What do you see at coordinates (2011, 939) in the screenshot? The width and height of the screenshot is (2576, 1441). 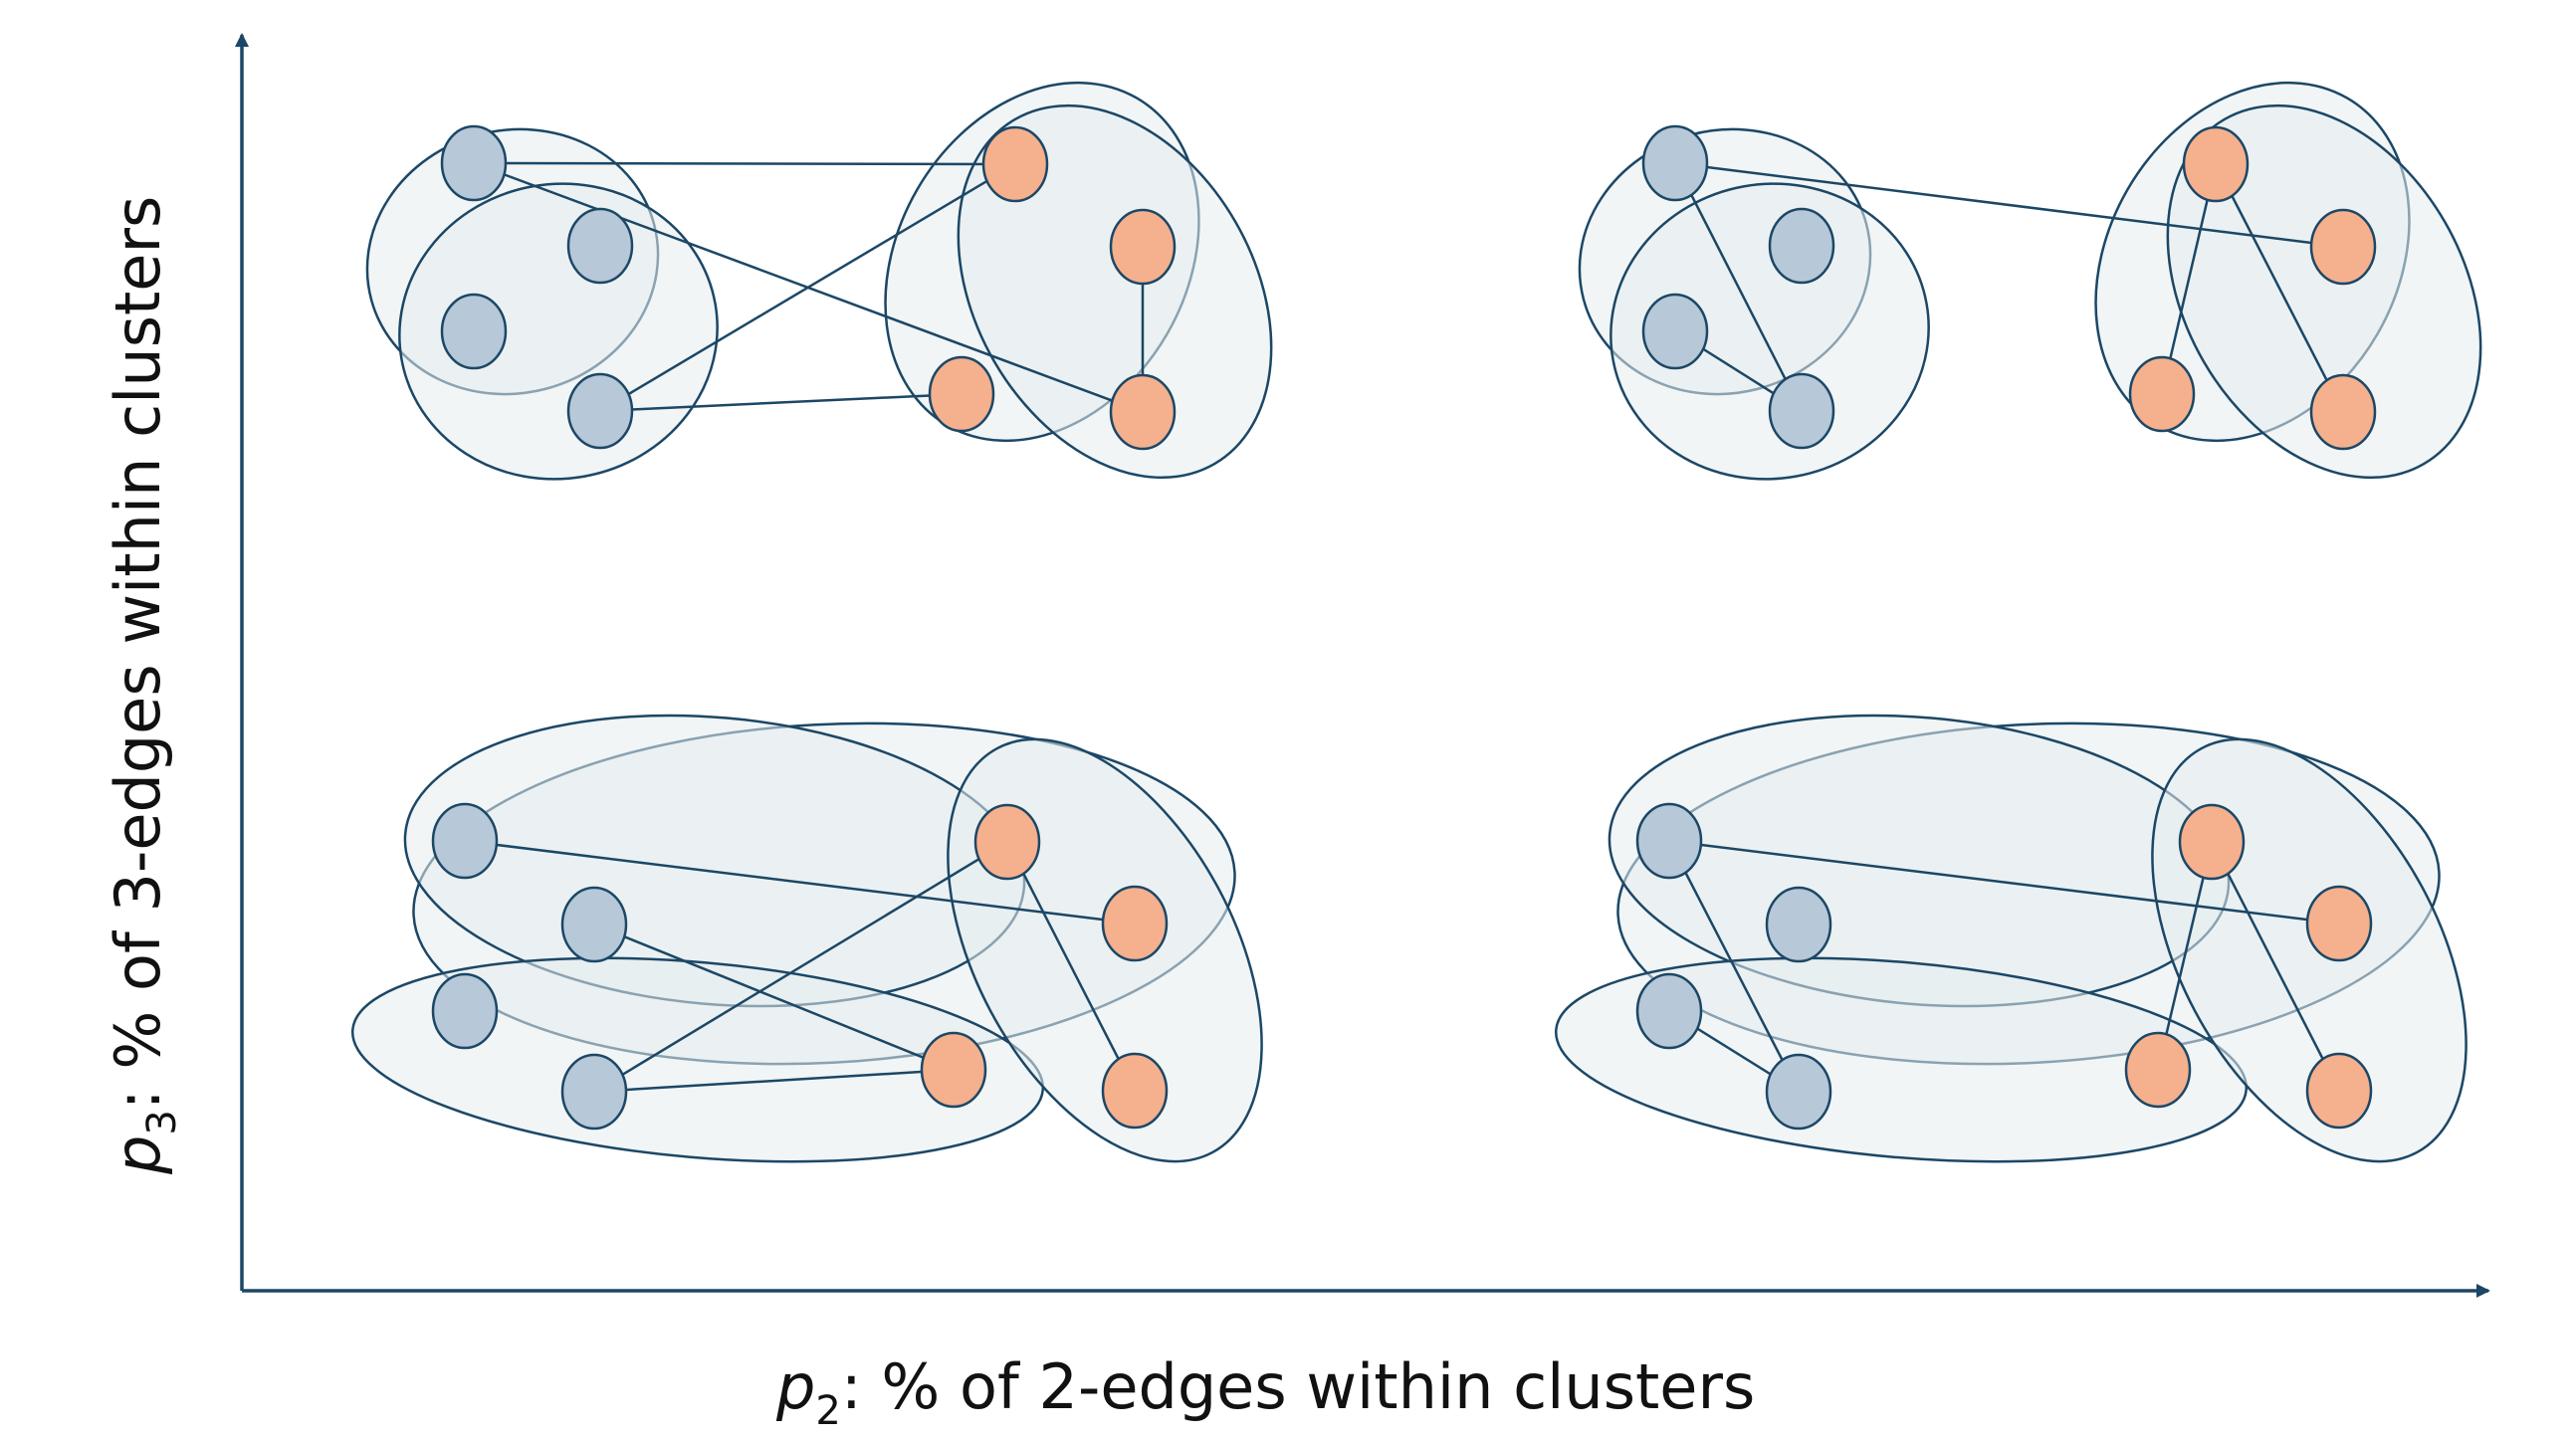 I see `panel-bottom-right` at bounding box center [2011, 939].